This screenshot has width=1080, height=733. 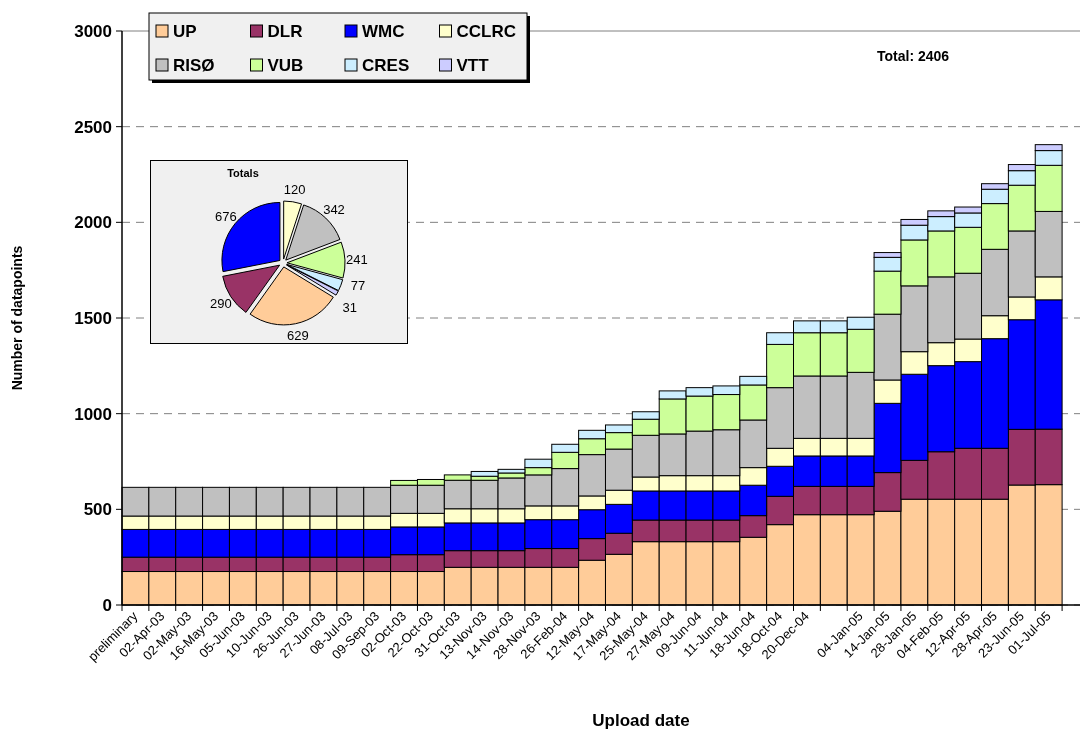 I want to click on y-tick-label: 3000, so click(x=93, y=31).